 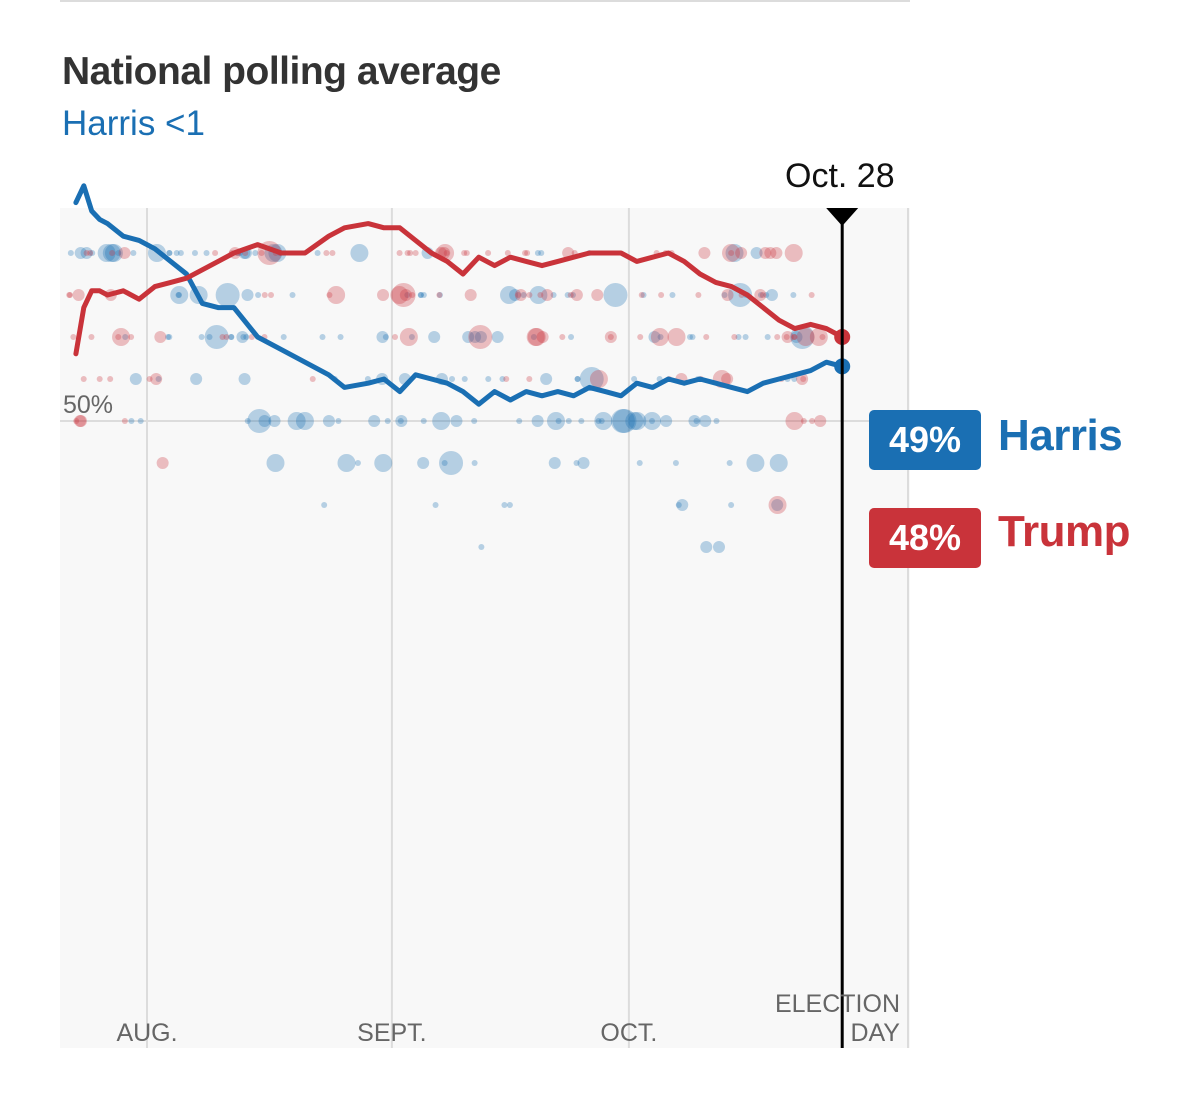 What do you see at coordinates (146, 1033) in the screenshot?
I see `x-tick-label: AUG.` at bounding box center [146, 1033].